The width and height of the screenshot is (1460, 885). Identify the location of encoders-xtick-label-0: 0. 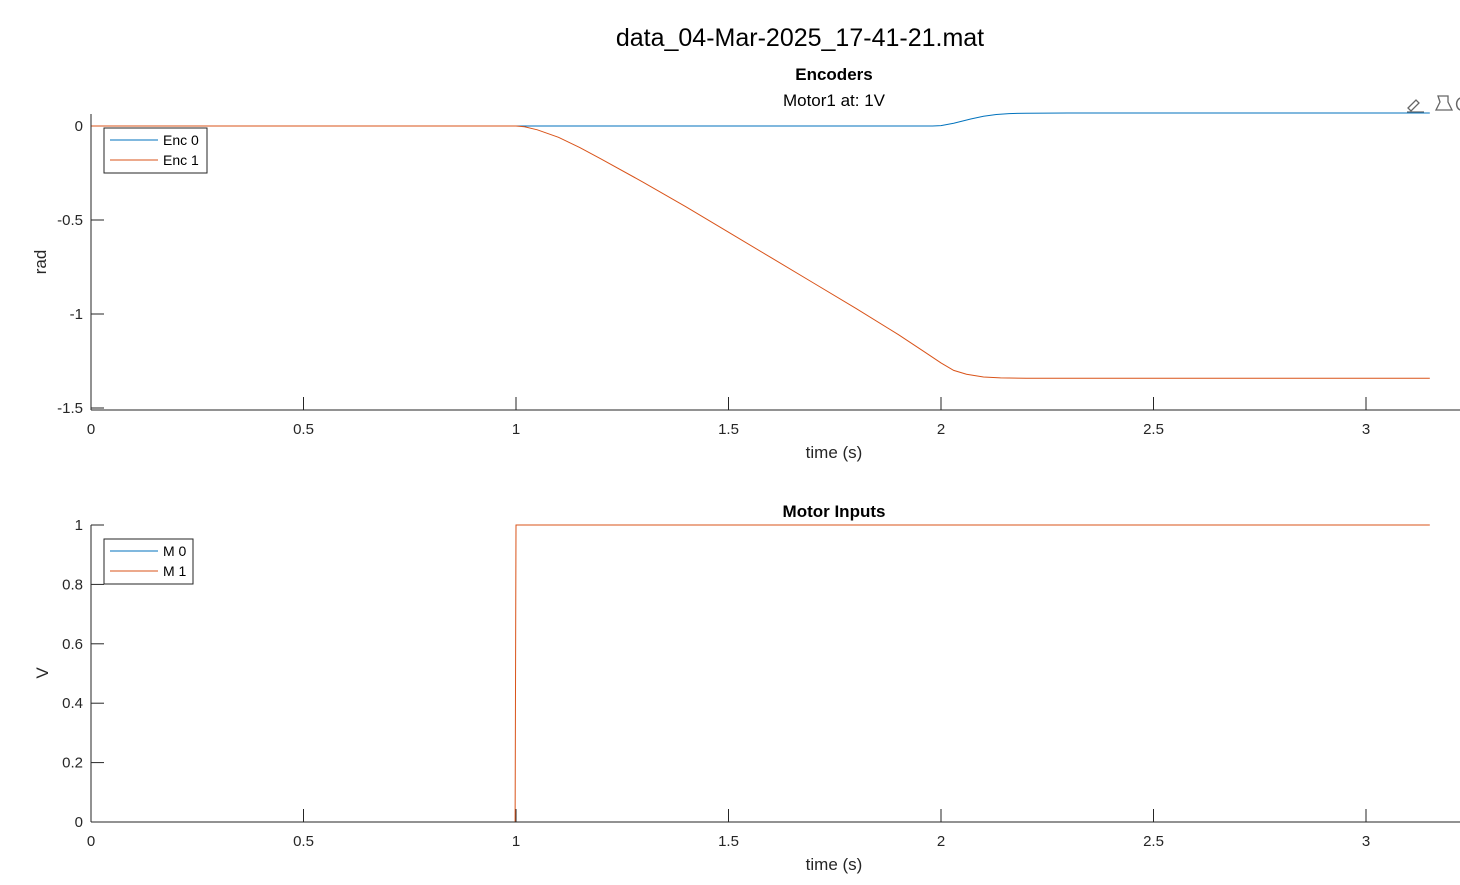
(91, 429).